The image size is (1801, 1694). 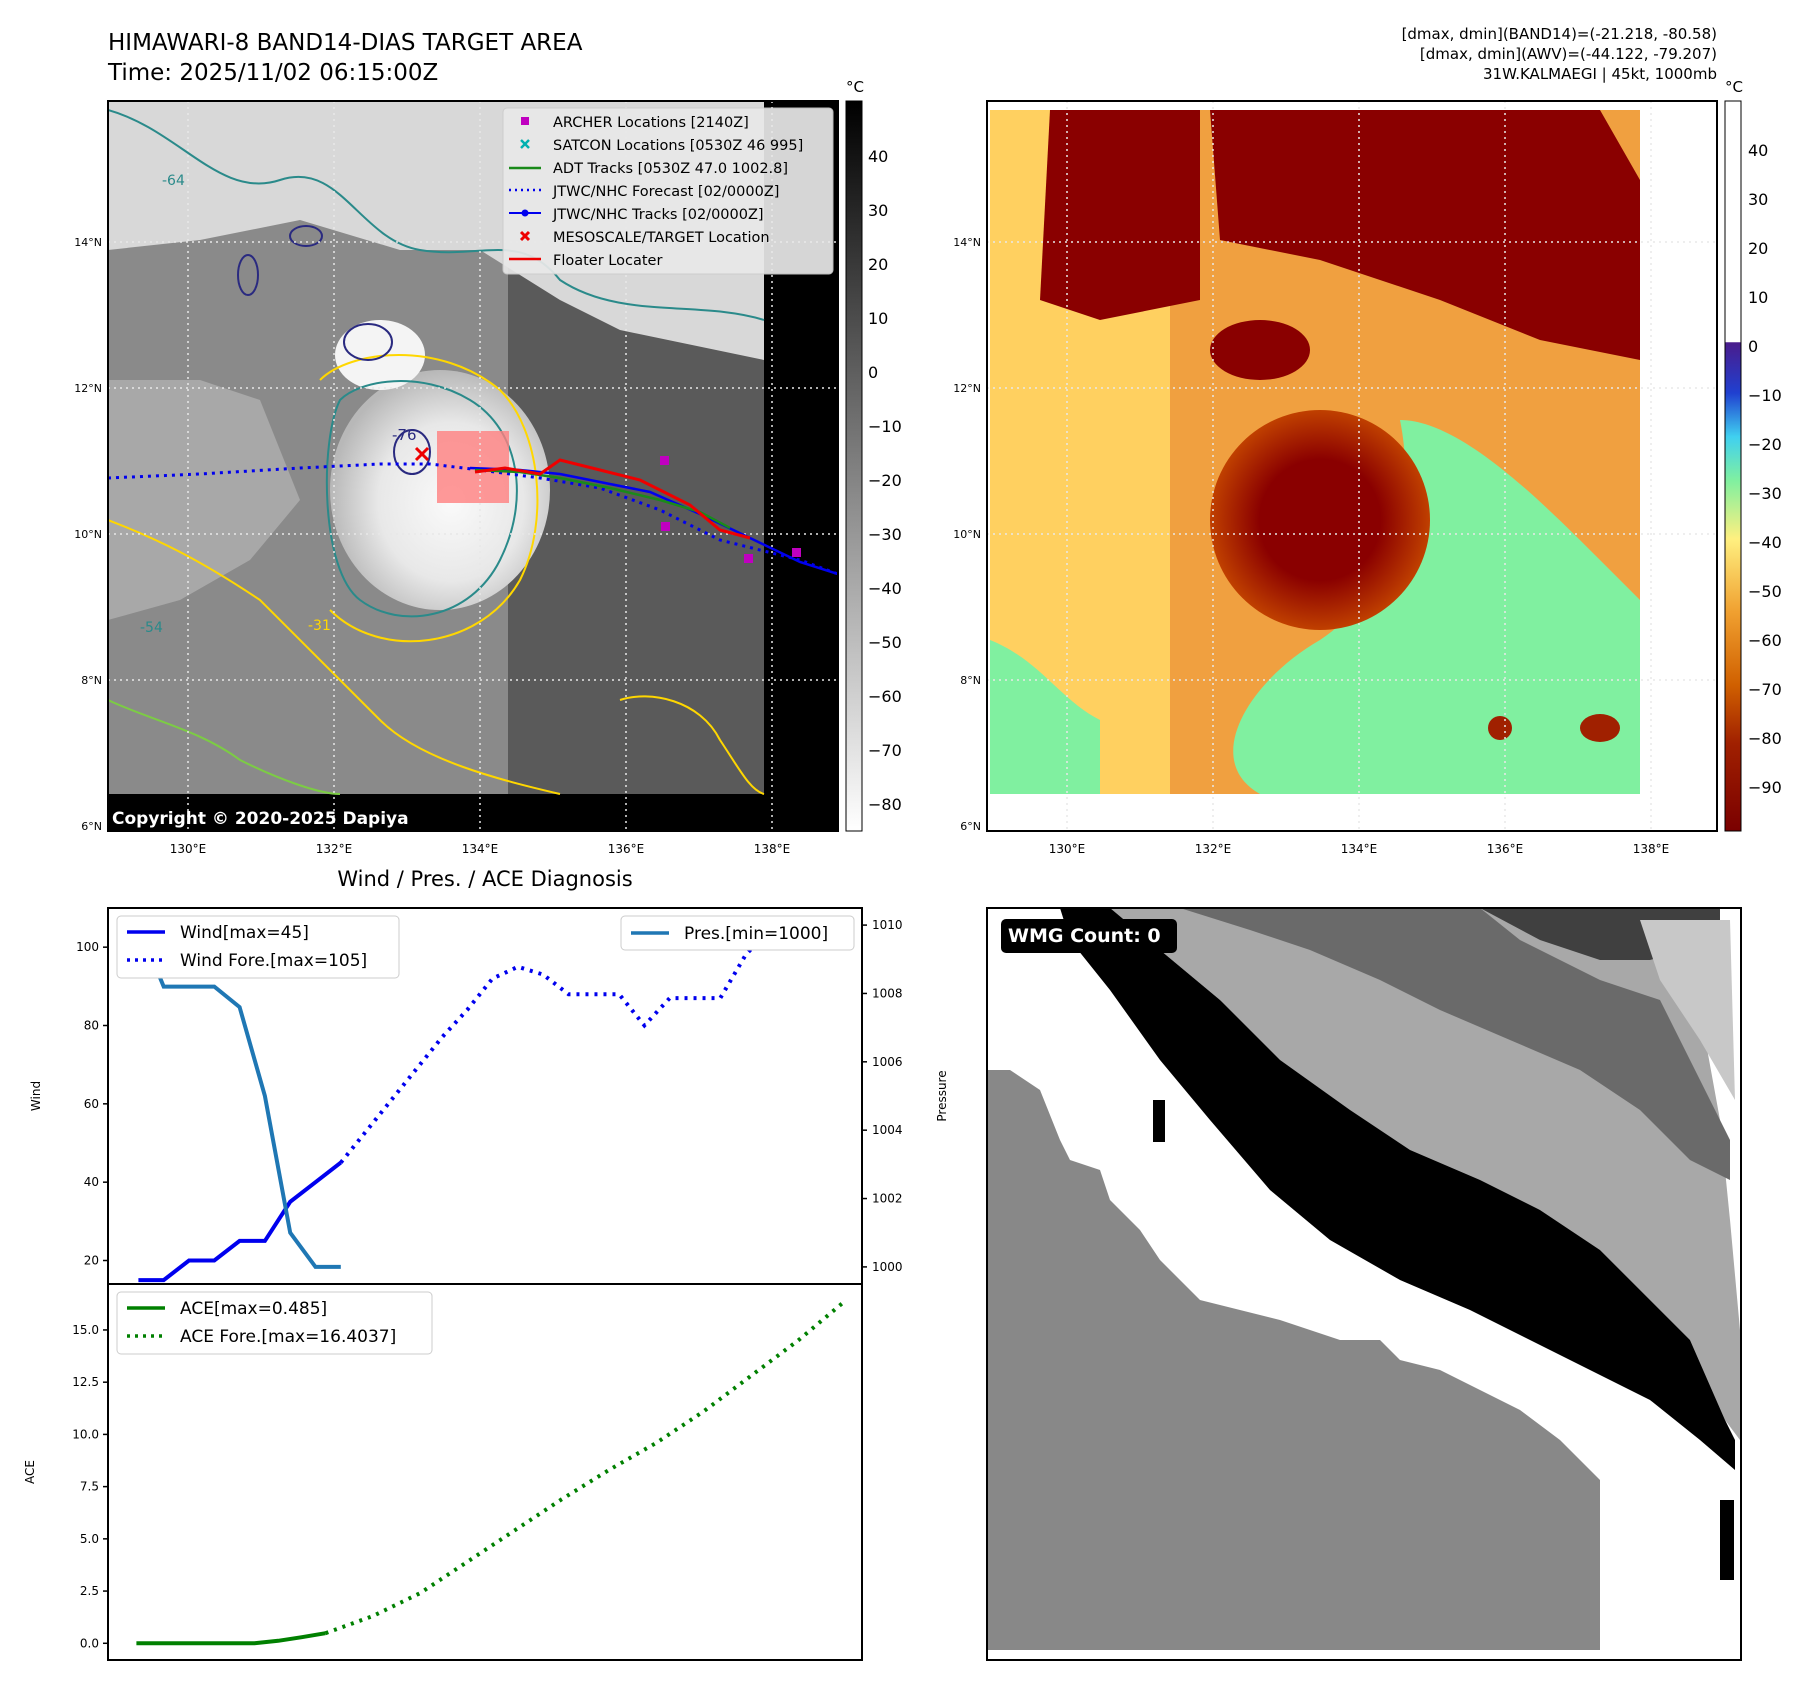 What do you see at coordinates (480, 849) in the screenshot?
I see `map-lon-134: 134°E` at bounding box center [480, 849].